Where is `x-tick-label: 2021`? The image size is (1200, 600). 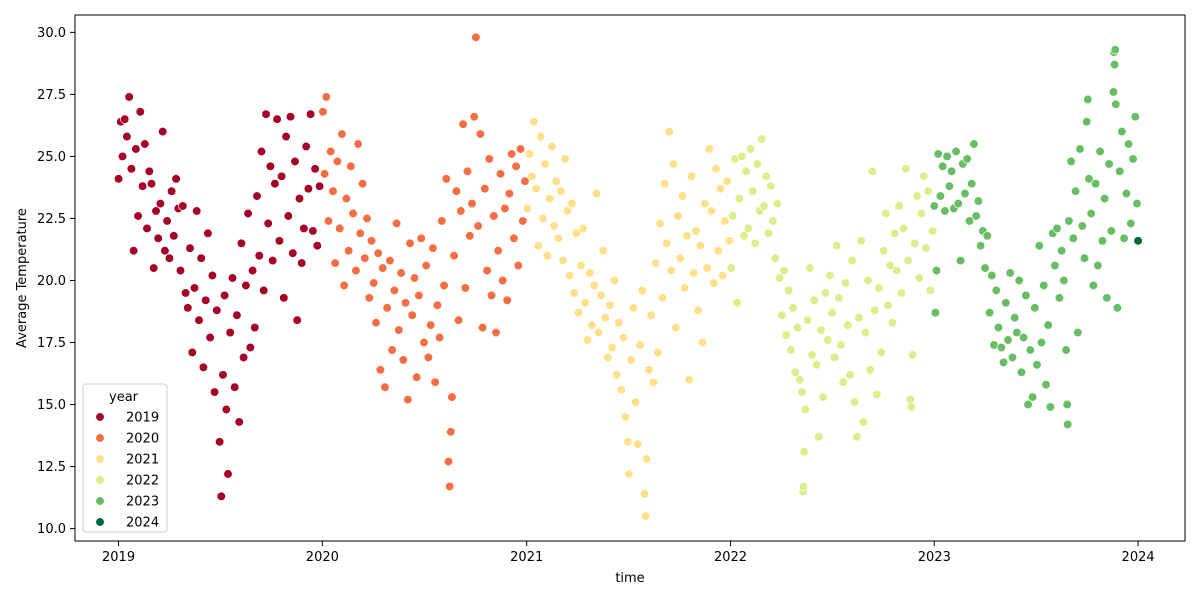
x-tick-label: 2021 is located at coordinates (526, 557).